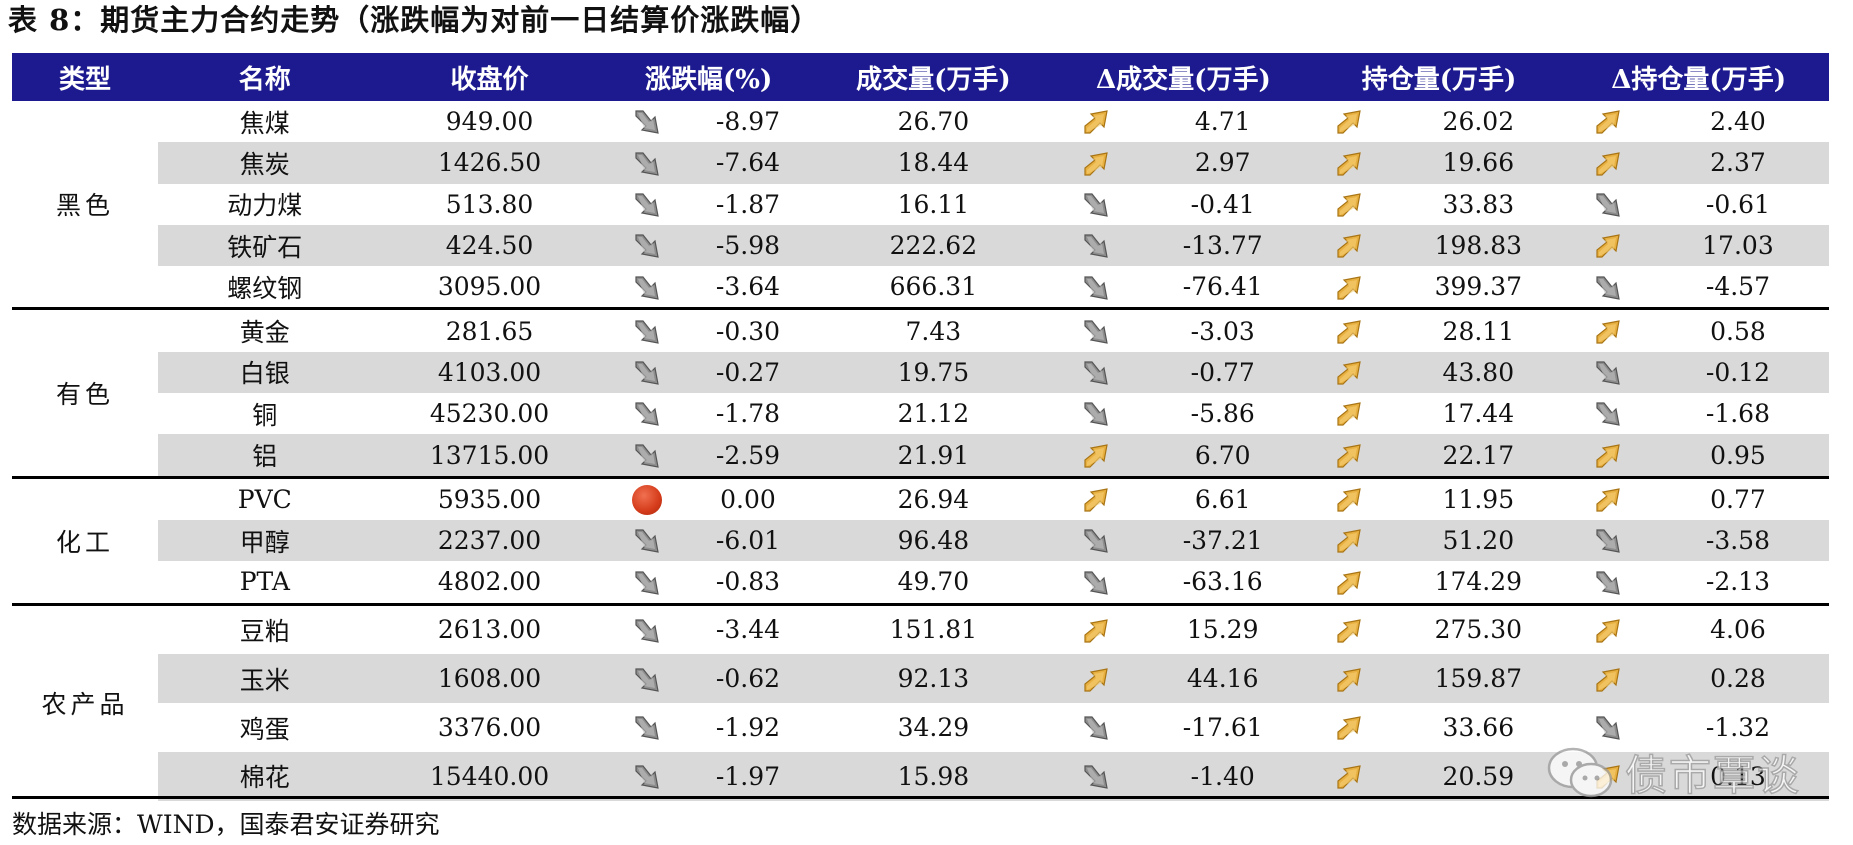  I want to click on open-interest-cell: 51.20, so click(1478, 540).